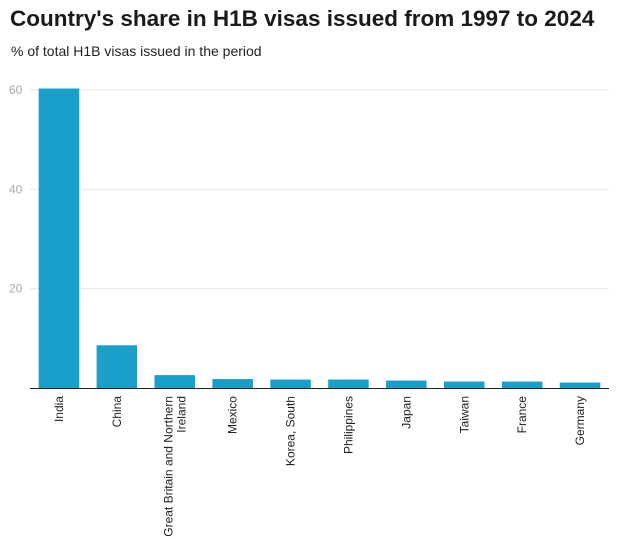 This screenshot has width=619, height=540. What do you see at coordinates (59, 409) in the screenshot?
I see `x-tick-label: India` at bounding box center [59, 409].